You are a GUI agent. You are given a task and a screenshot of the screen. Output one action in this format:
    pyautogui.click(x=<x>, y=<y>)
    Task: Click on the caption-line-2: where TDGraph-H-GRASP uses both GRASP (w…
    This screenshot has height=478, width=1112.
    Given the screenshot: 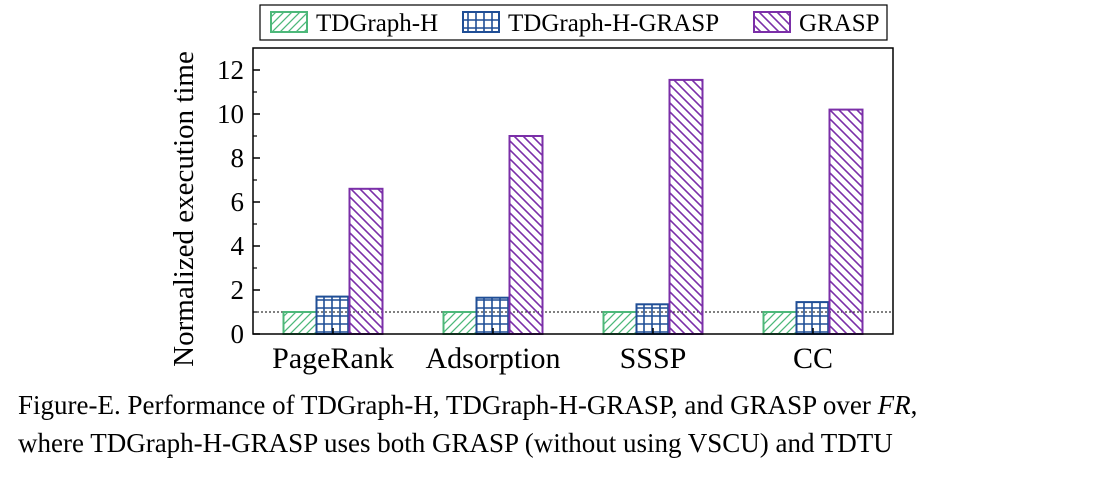 What is the action you would take?
    pyautogui.click(x=455, y=443)
    